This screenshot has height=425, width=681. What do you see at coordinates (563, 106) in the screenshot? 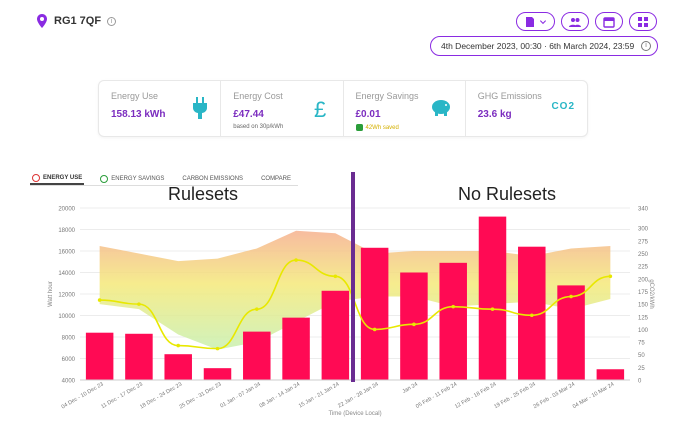
I see `co2-icon: CO2` at bounding box center [563, 106].